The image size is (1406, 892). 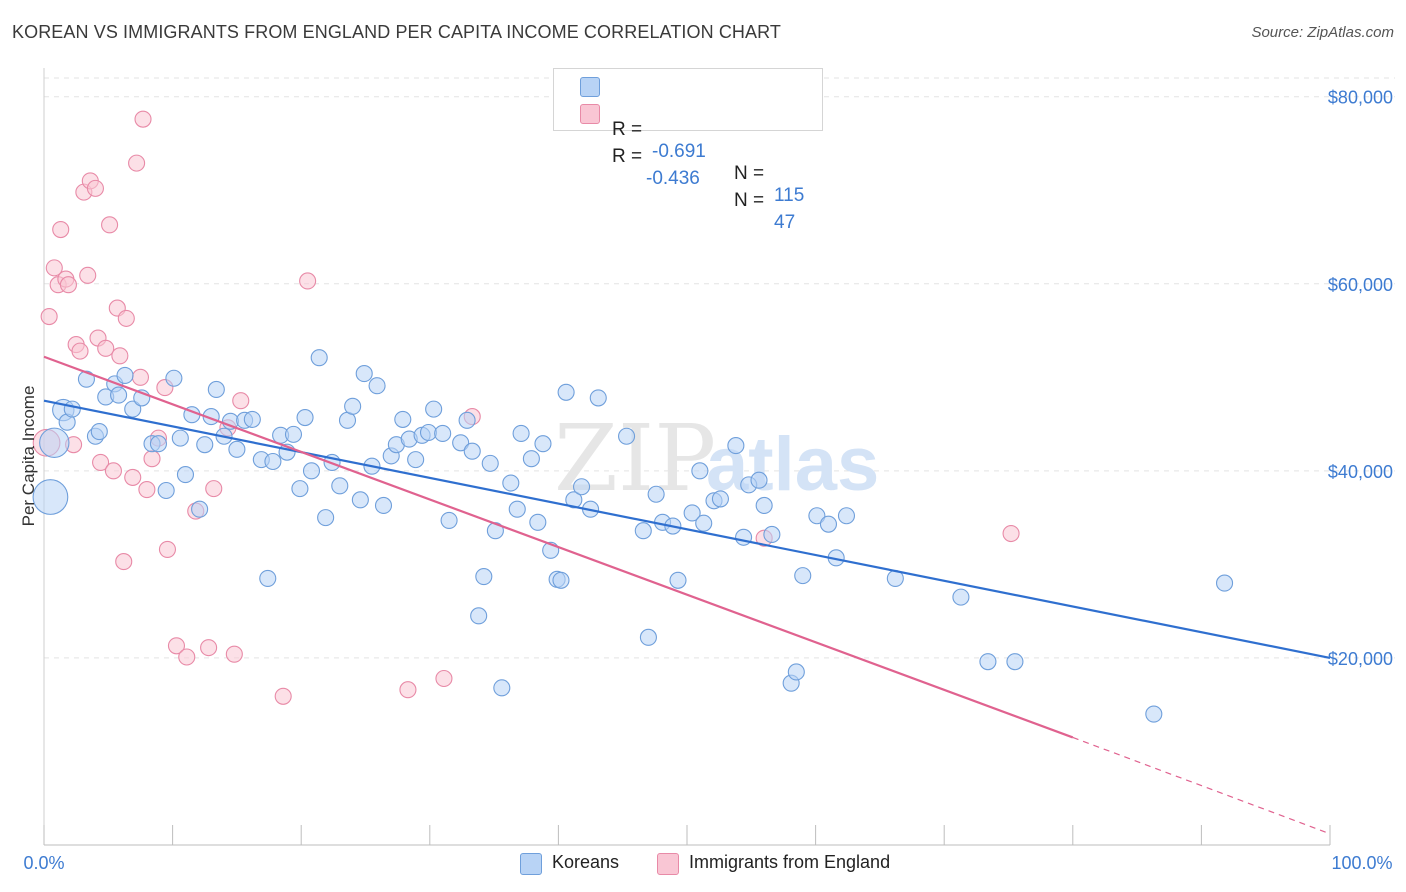 I want to click on legend-label-koreans: Koreans, so click(x=586, y=862).